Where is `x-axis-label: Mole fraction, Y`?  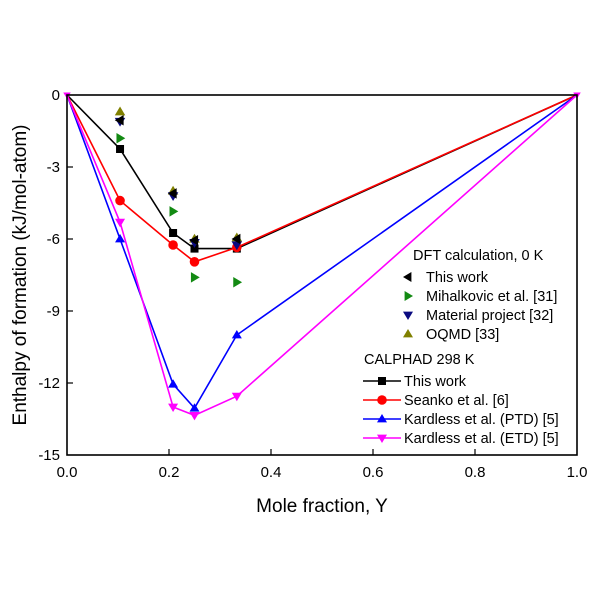
x-axis-label: Mole fraction, Y is located at coordinates (322, 506).